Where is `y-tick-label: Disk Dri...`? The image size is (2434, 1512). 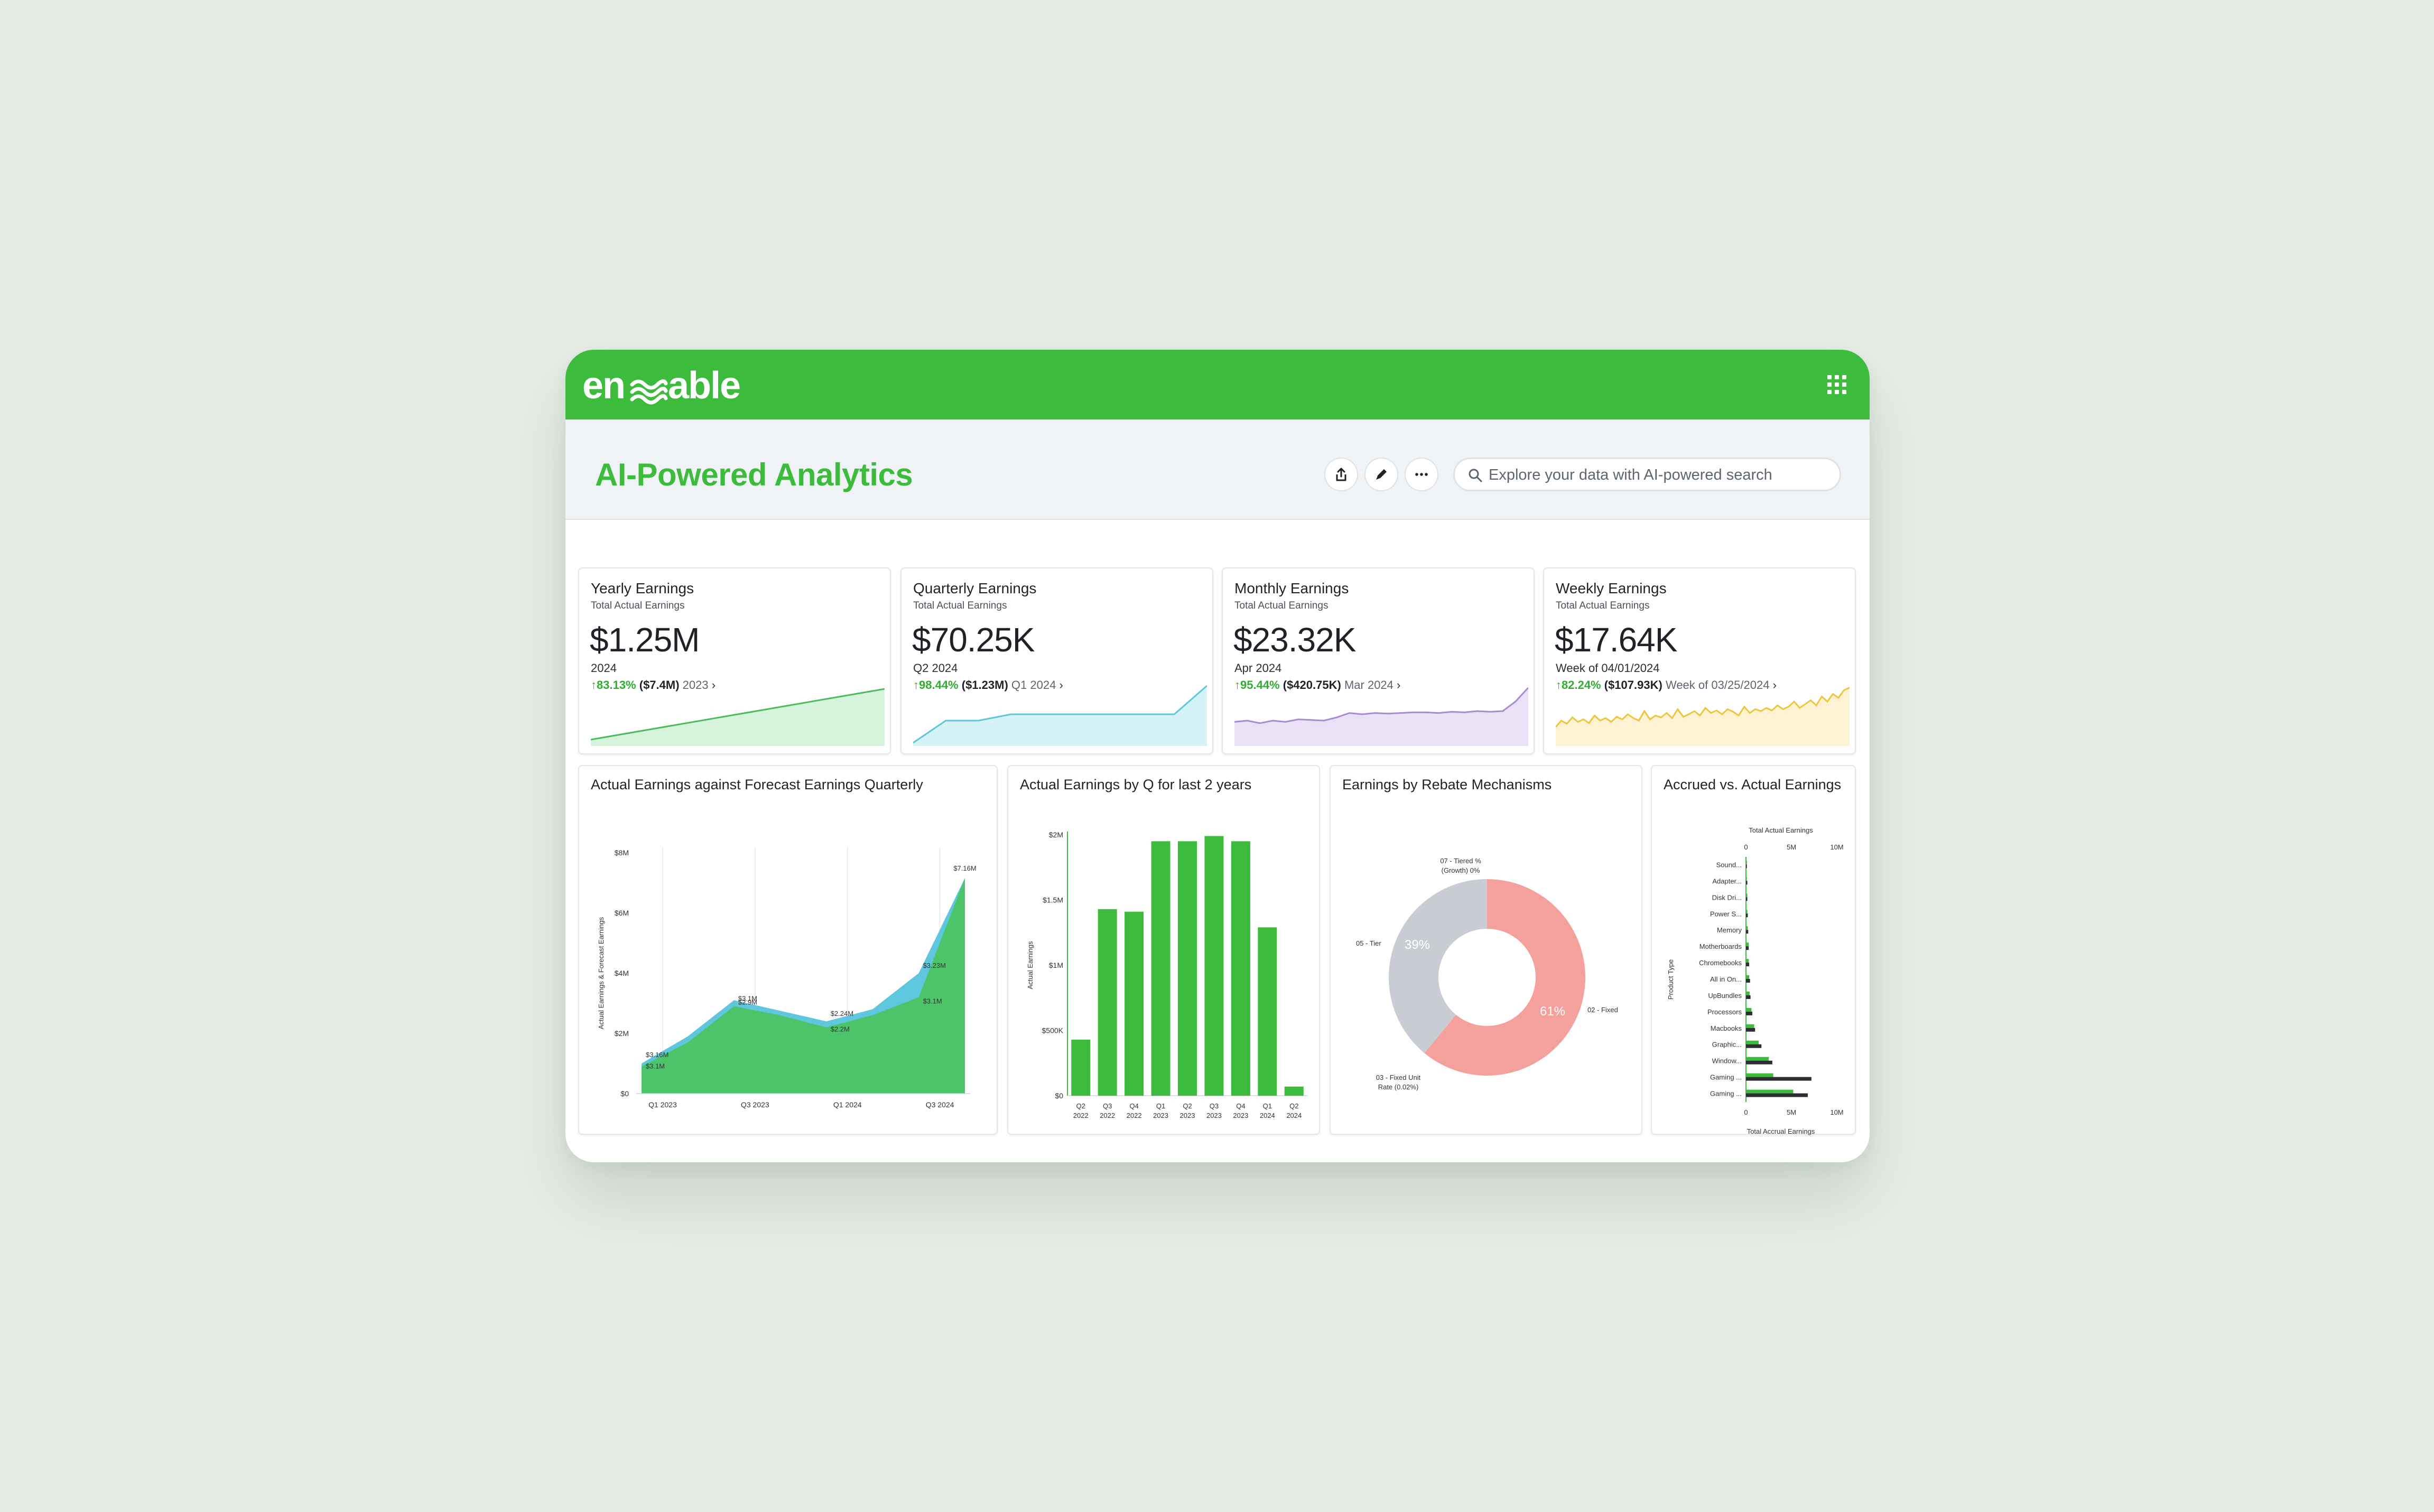
y-tick-label: Disk Dri... is located at coordinates (1727, 897).